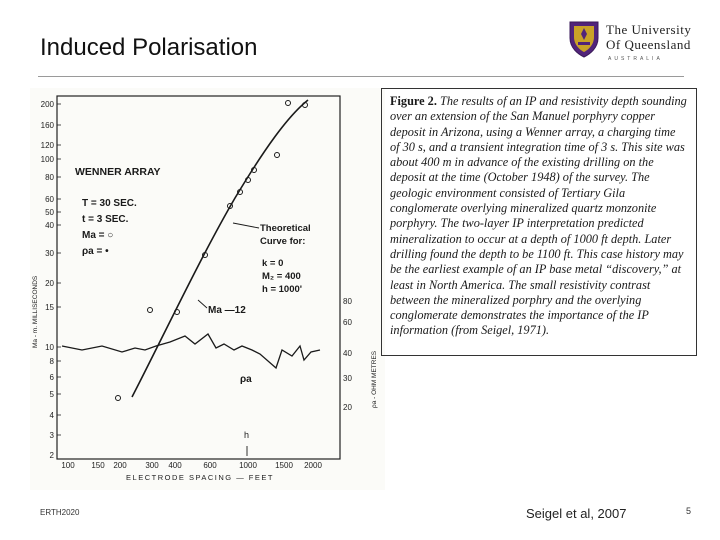  I want to click on left-tick: 120, so click(48, 145).